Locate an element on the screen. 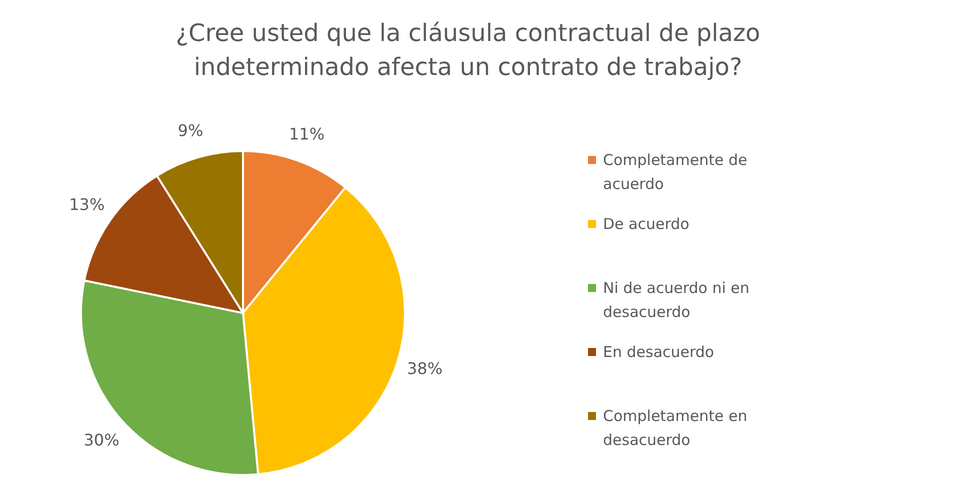  data-label: 30% is located at coordinates (102, 440).